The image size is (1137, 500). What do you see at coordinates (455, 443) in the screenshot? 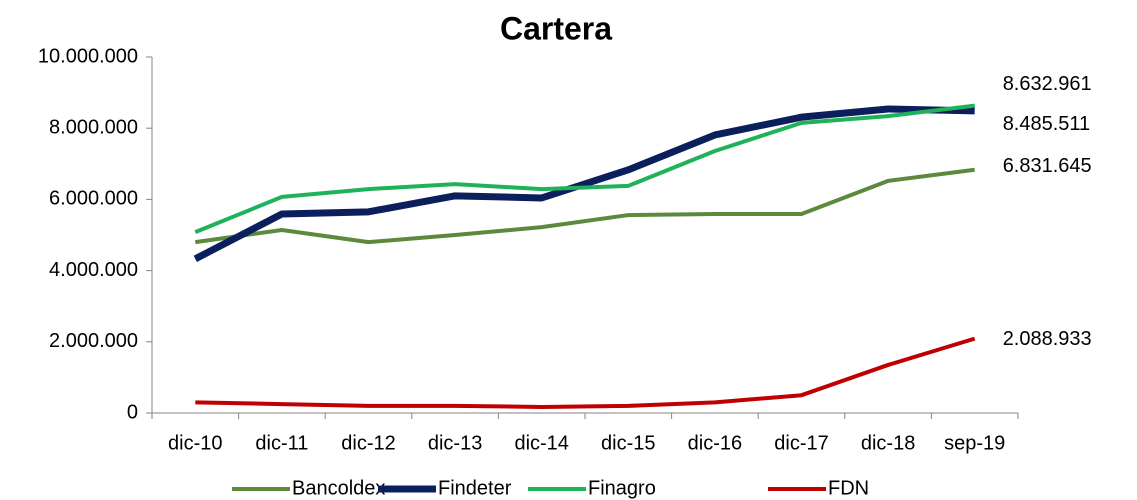
I see `x-tick-label: dic-13` at bounding box center [455, 443].